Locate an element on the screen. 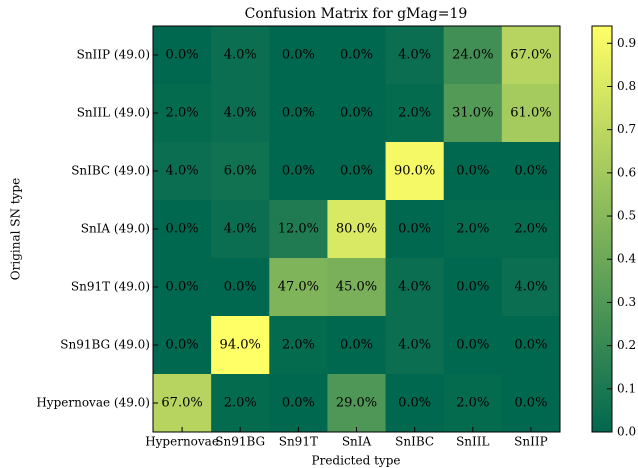  cell-label: 47.0% is located at coordinates (298, 287).